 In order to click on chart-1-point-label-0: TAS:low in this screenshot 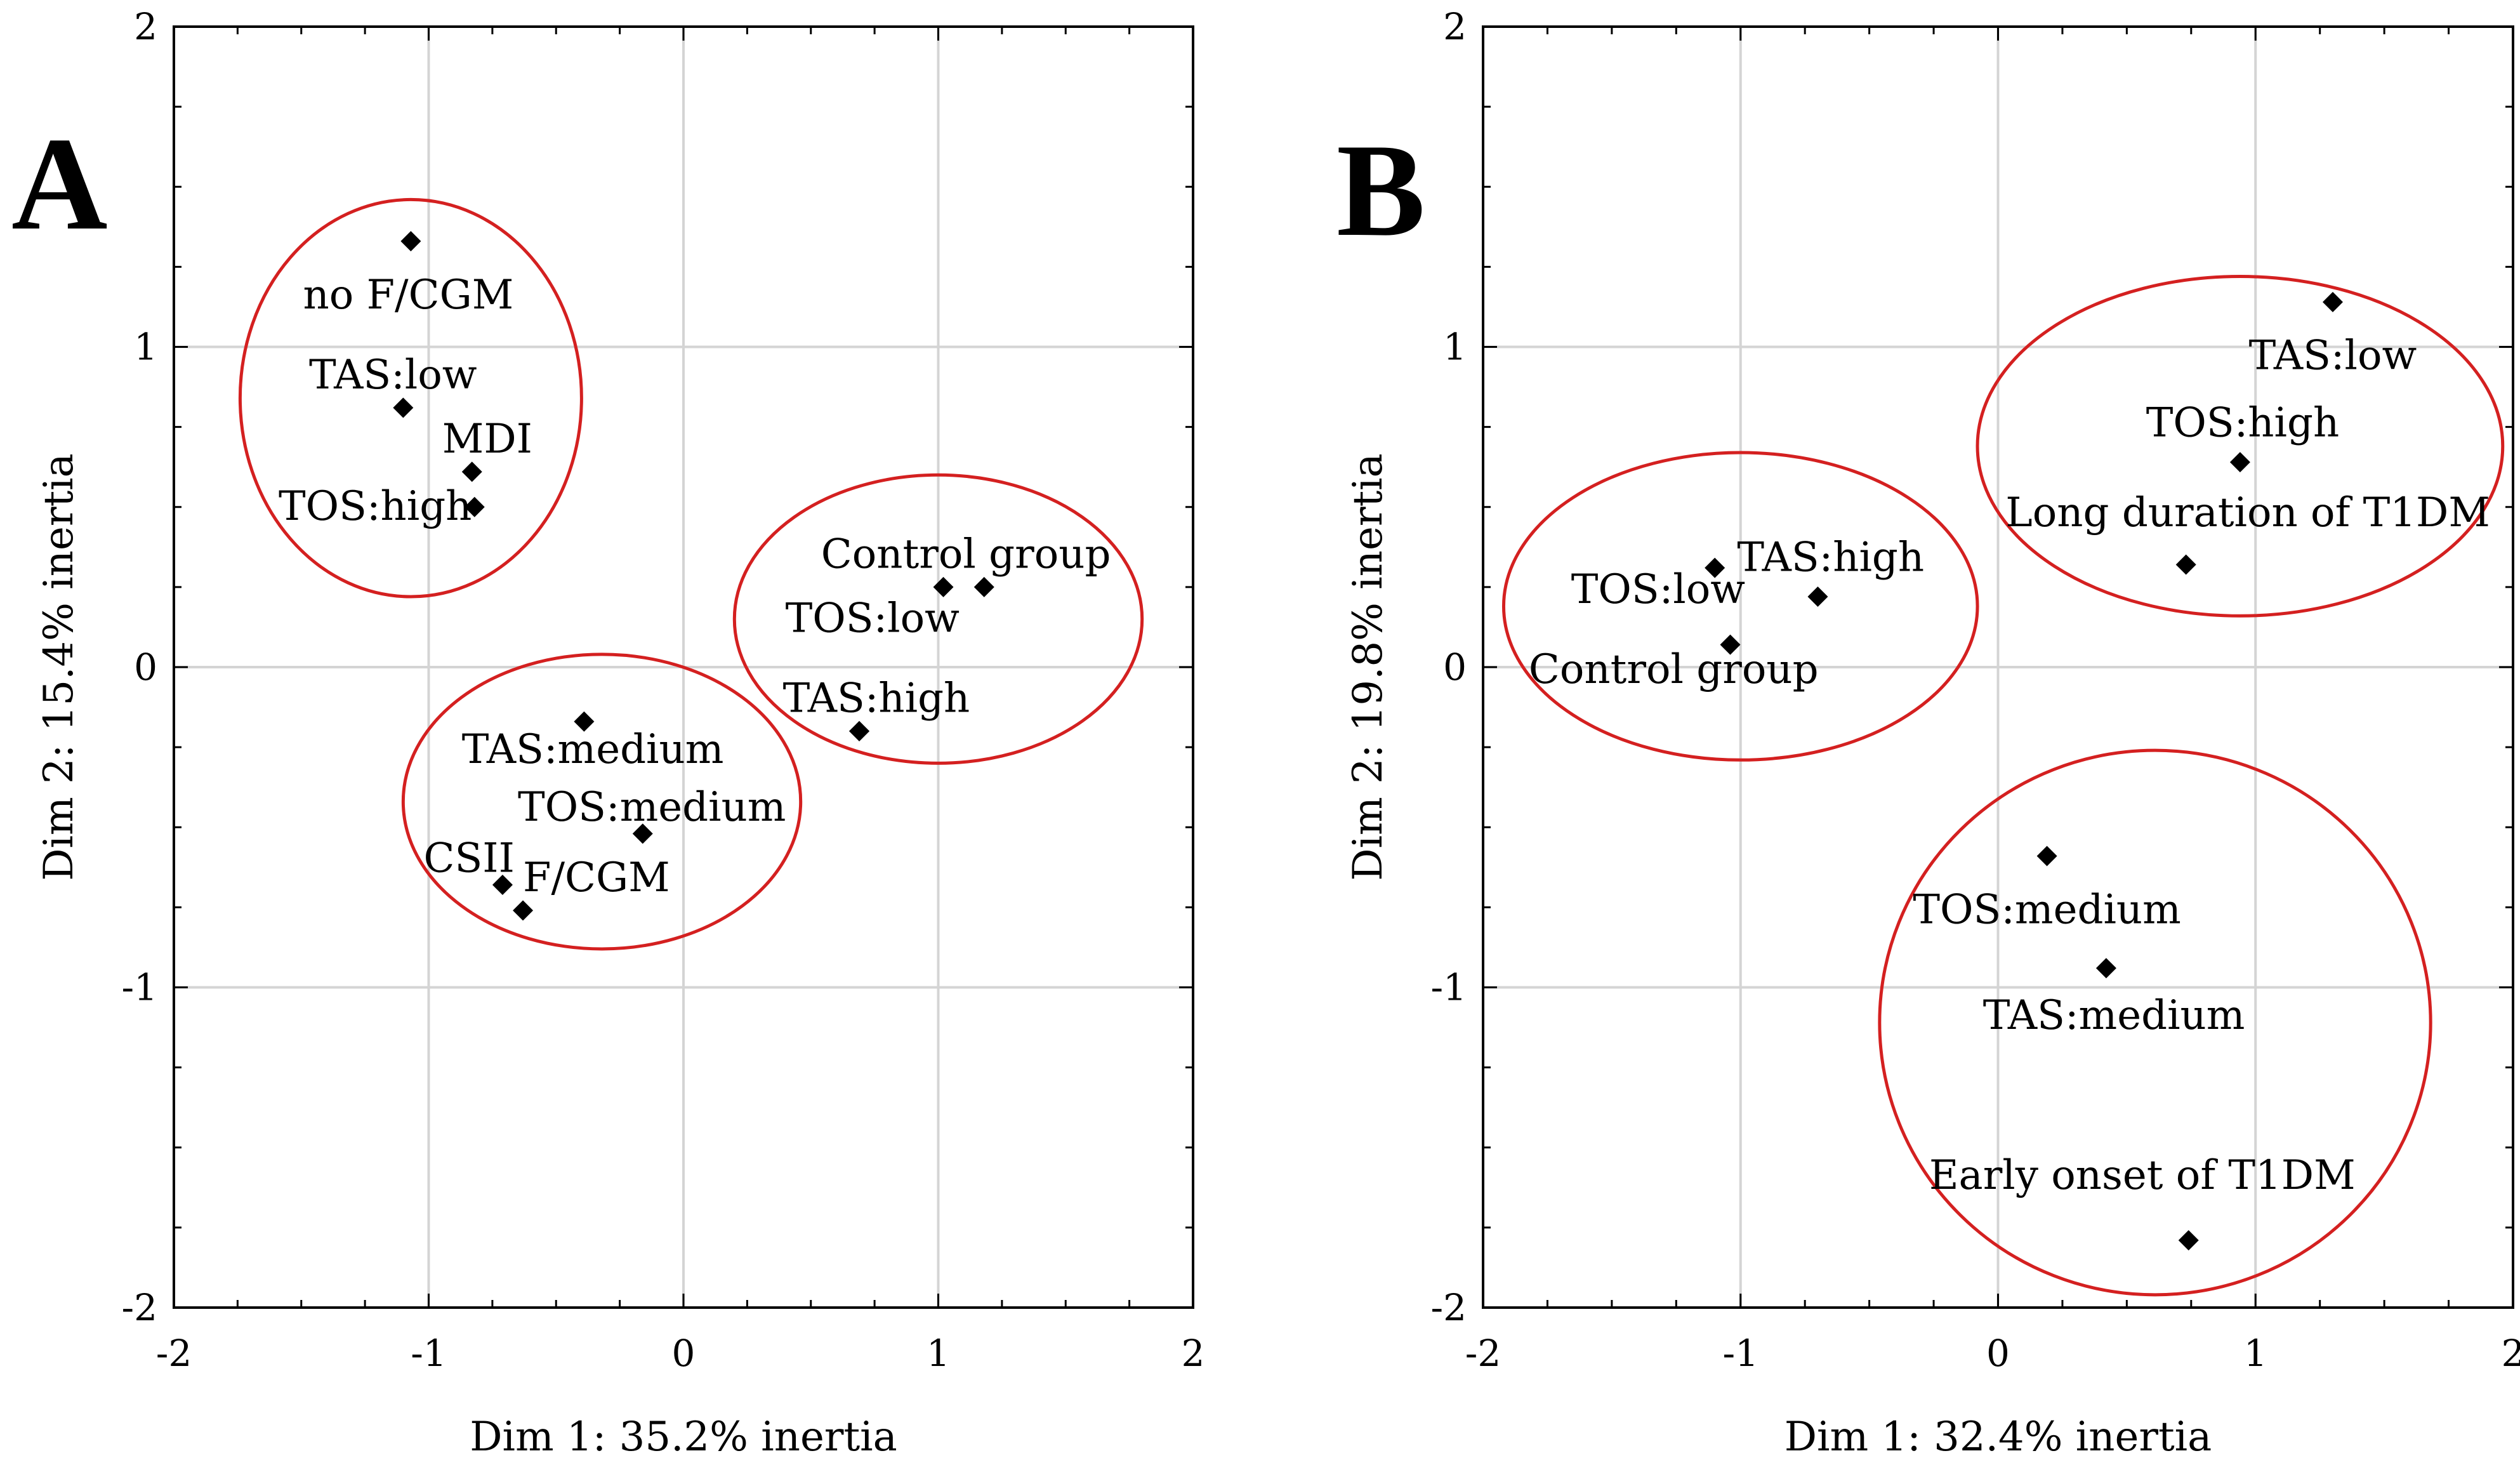, I will do `click(2333, 356)`.